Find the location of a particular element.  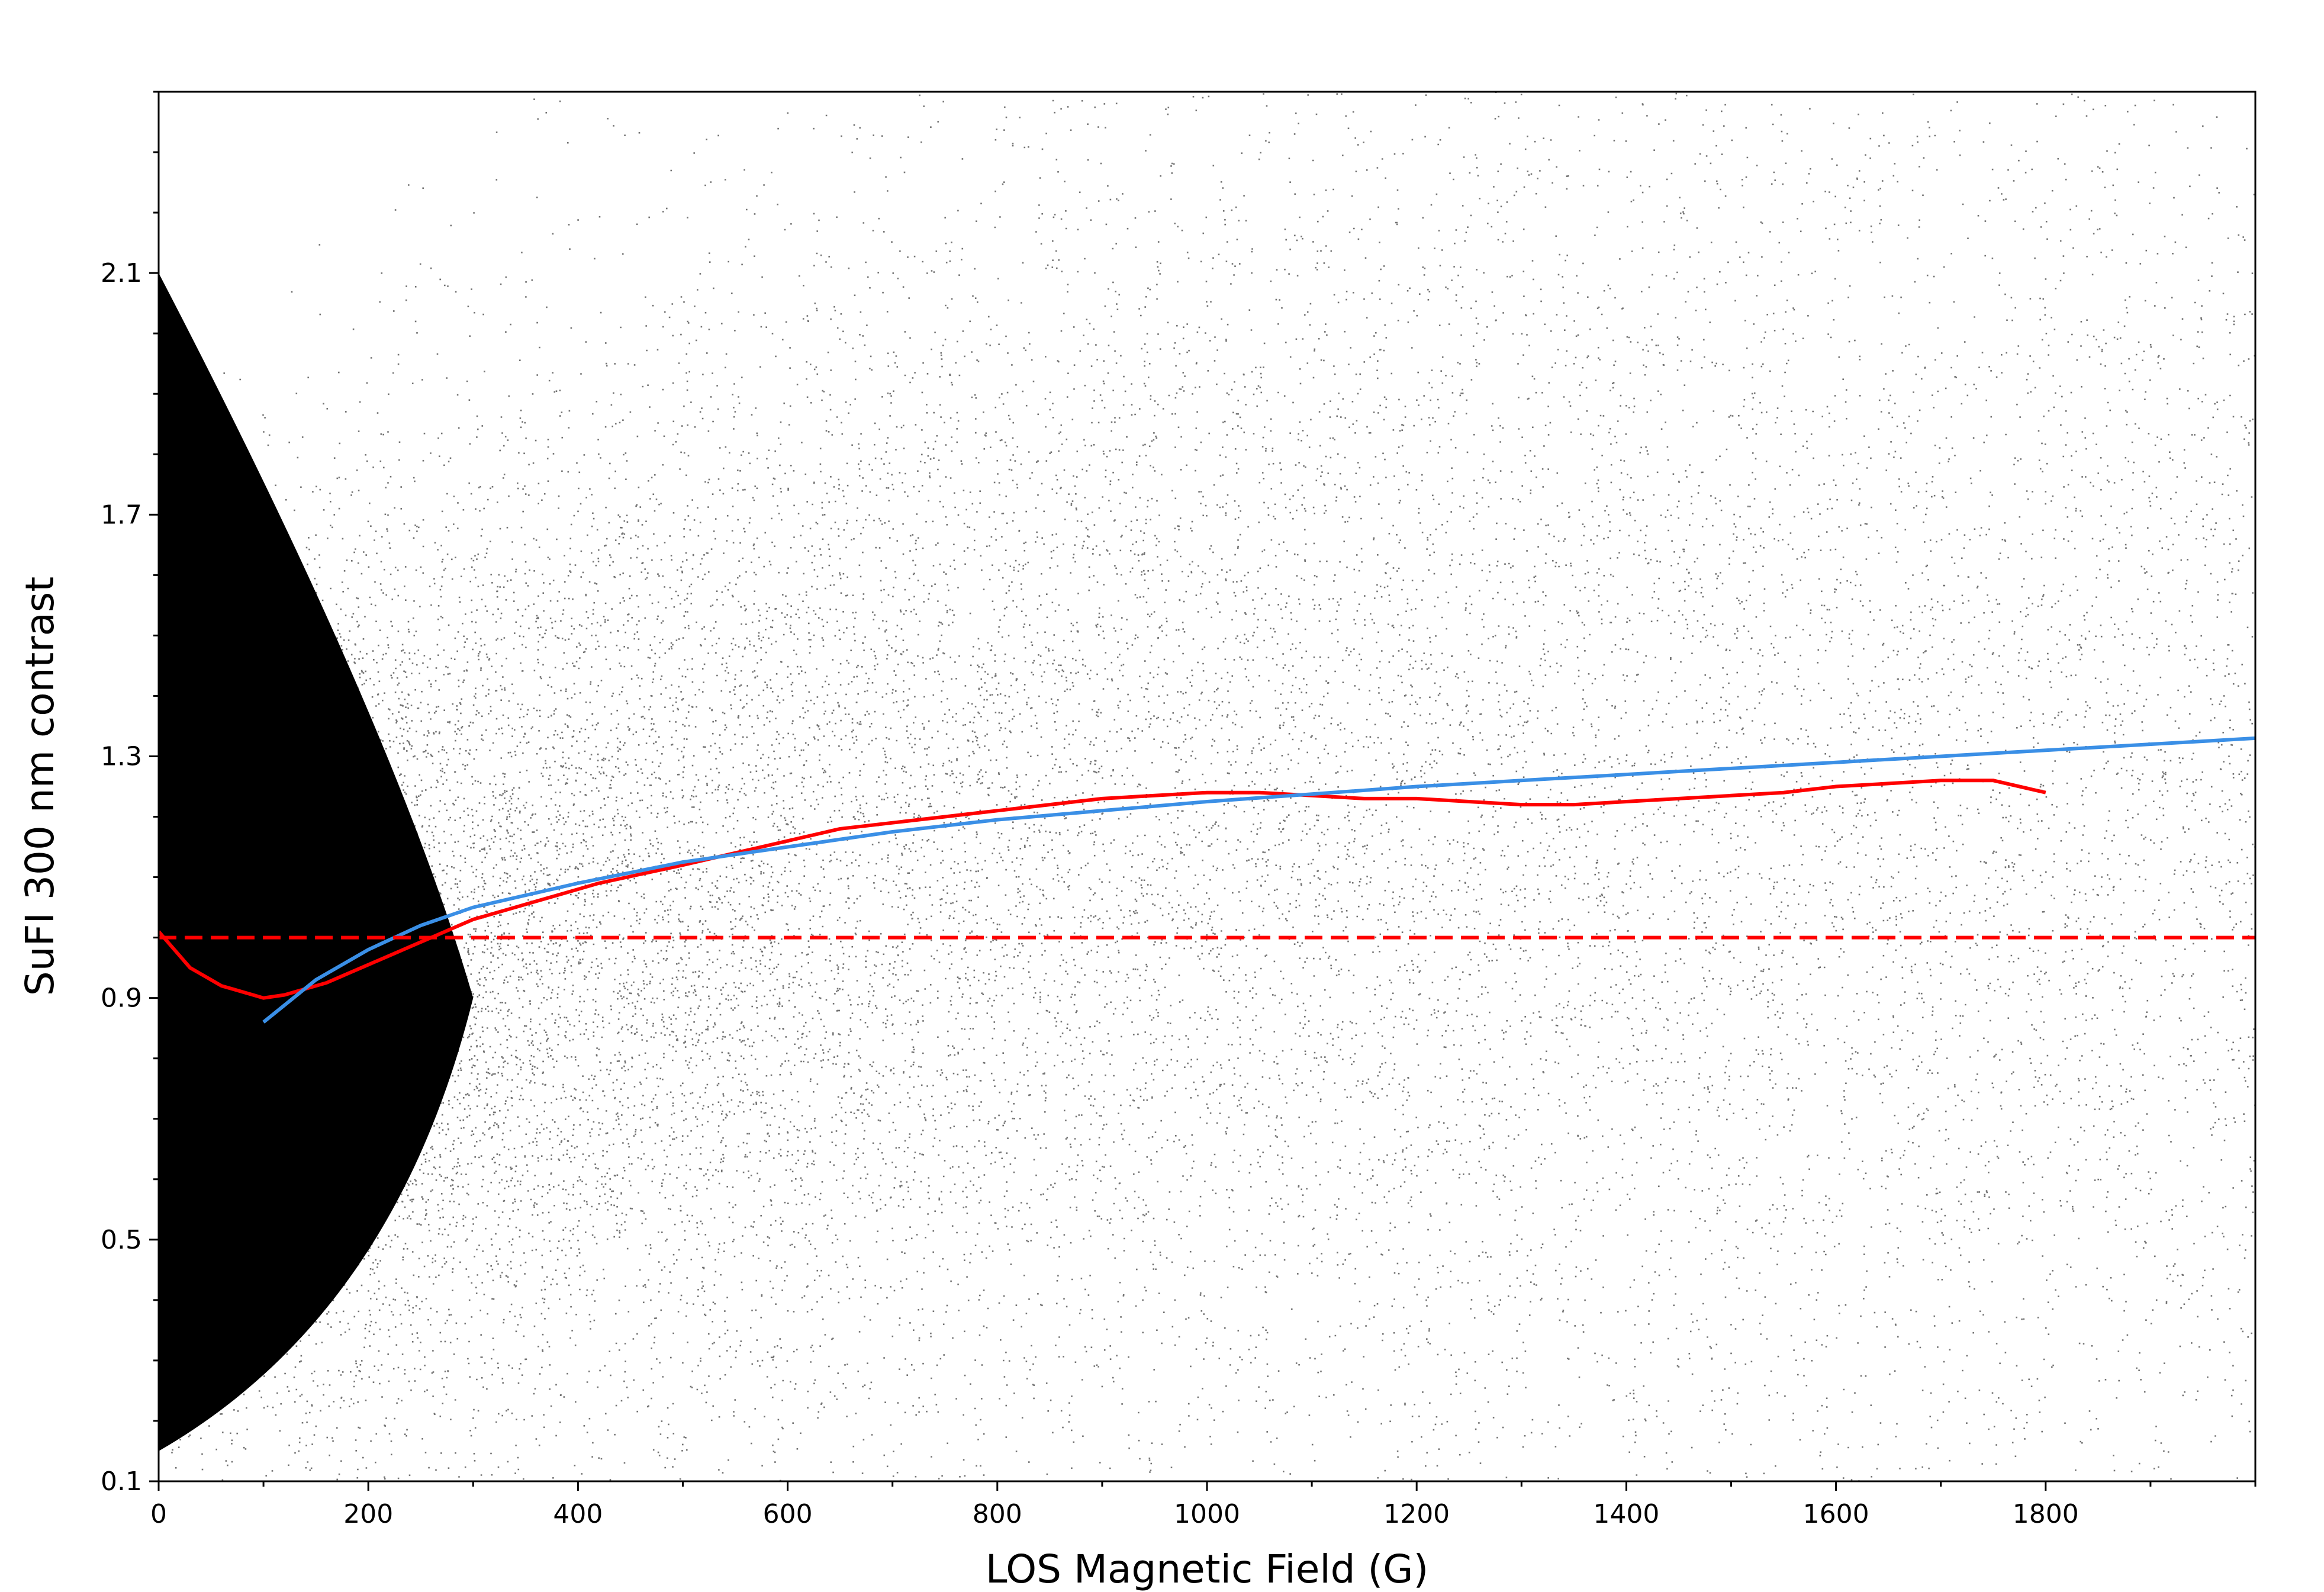

x-tick-label: 200 is located at coordinates (368, 1514).